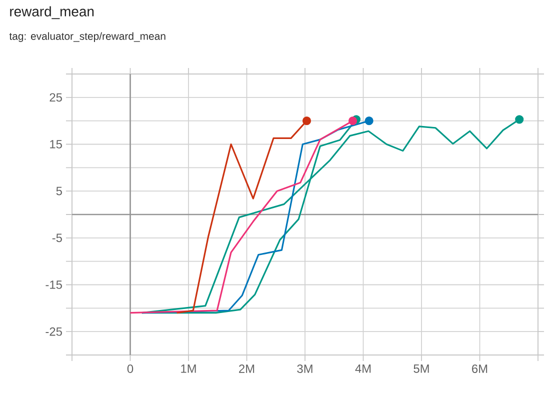 The width and height of the screenshot is (552, 394). I want to click on y-tick-label: -5, so click(57, 238).